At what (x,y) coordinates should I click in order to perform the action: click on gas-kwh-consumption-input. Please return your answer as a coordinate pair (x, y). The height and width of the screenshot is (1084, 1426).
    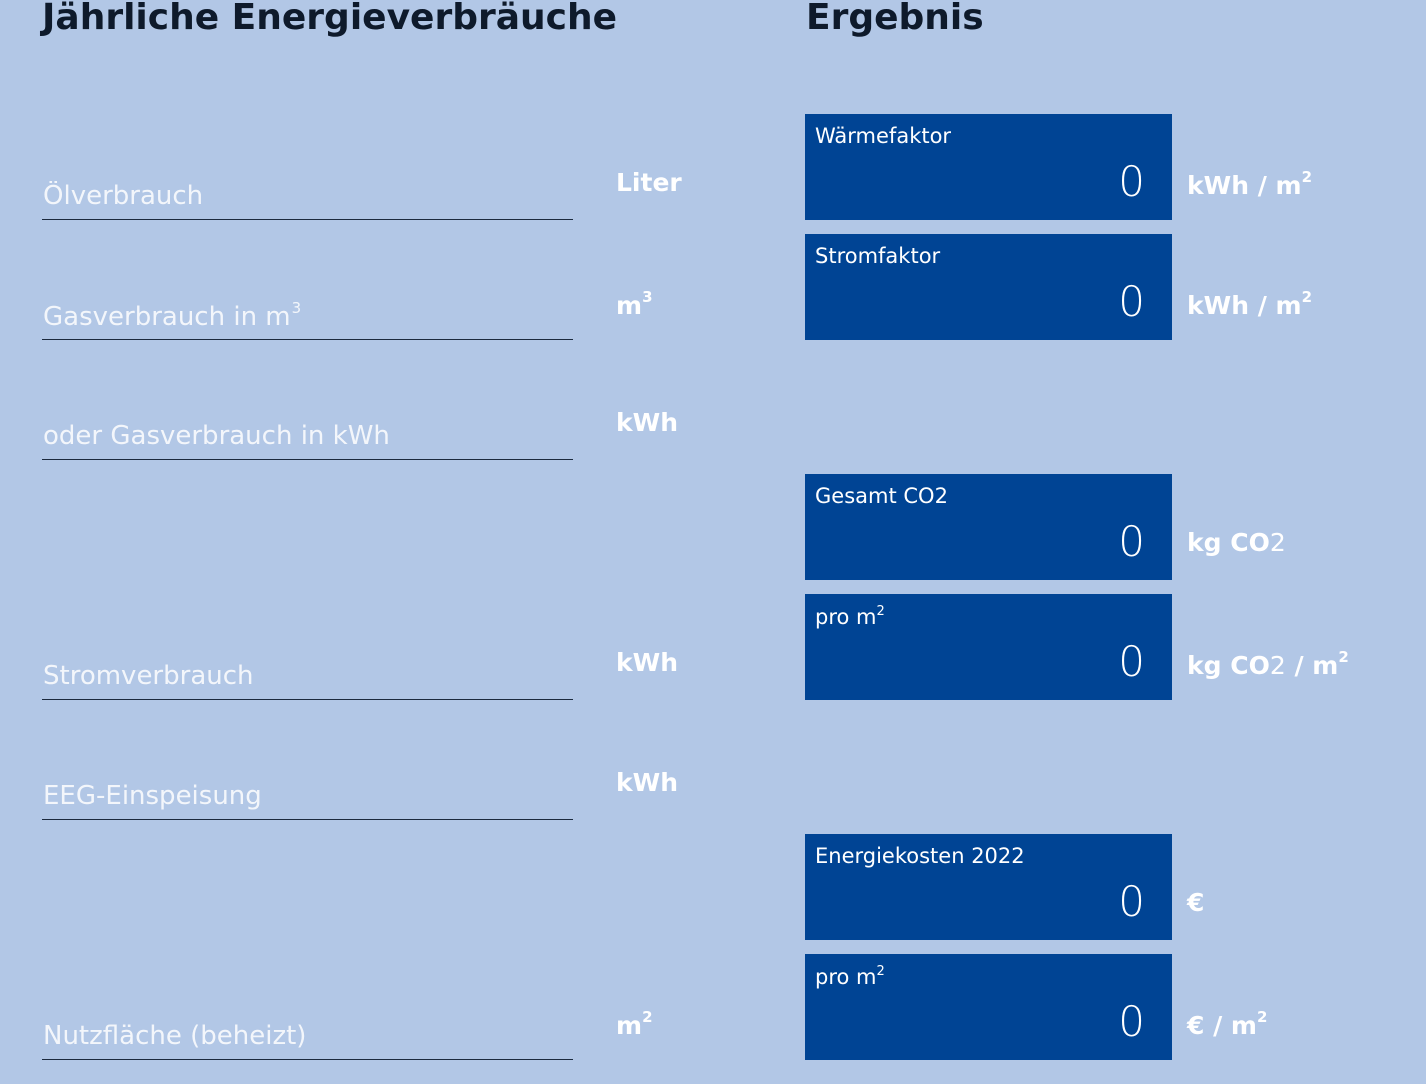
    Looking at the image, I should click on (307, 431).